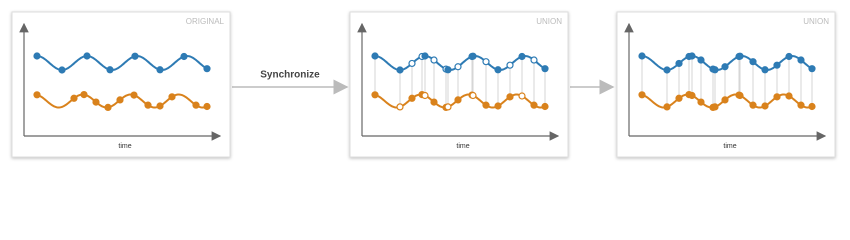 The width and height of the screenshot is (850, 240). What do you see at coordinates (205, 21) in the screenshot?
I see `panel-label: ORIGINAL` at bounding box center [205, 21].